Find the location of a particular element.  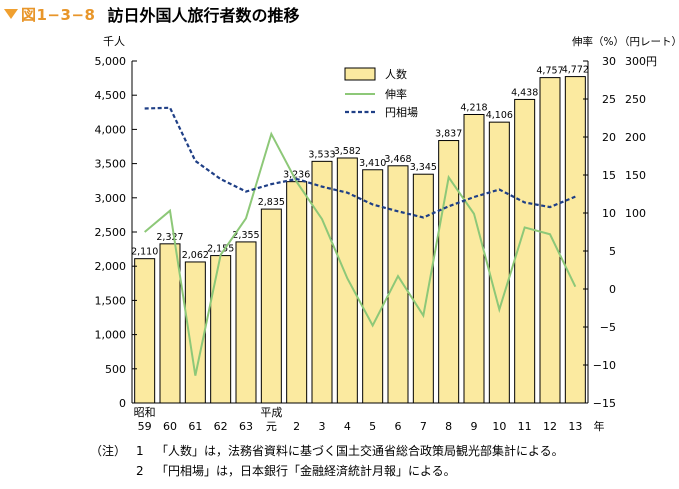

bar-value-label: 4,772 is located at coordinates (575, 70).